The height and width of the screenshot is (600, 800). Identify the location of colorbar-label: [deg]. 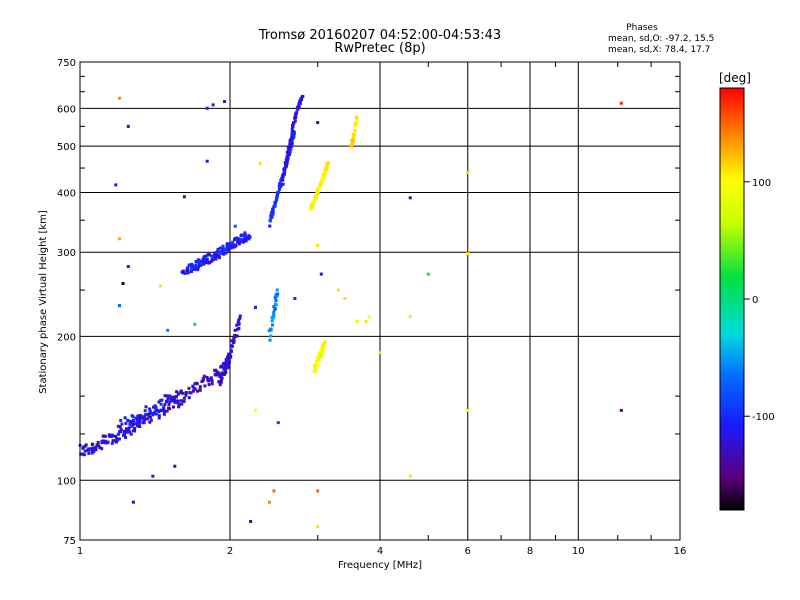
(735, 78).